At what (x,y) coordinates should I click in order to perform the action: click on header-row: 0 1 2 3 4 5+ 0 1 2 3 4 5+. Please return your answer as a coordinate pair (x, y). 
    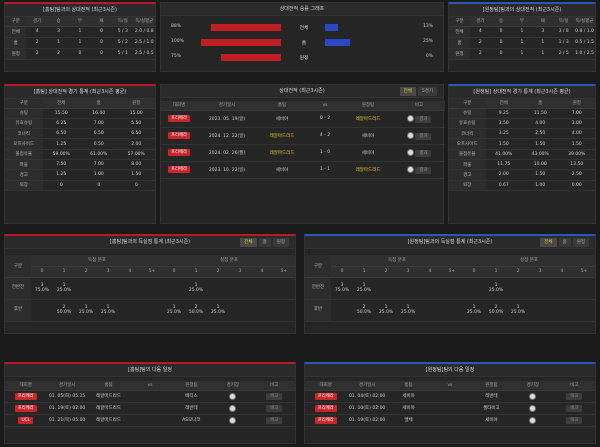
    Looking at the image, I should click on (150, 272).